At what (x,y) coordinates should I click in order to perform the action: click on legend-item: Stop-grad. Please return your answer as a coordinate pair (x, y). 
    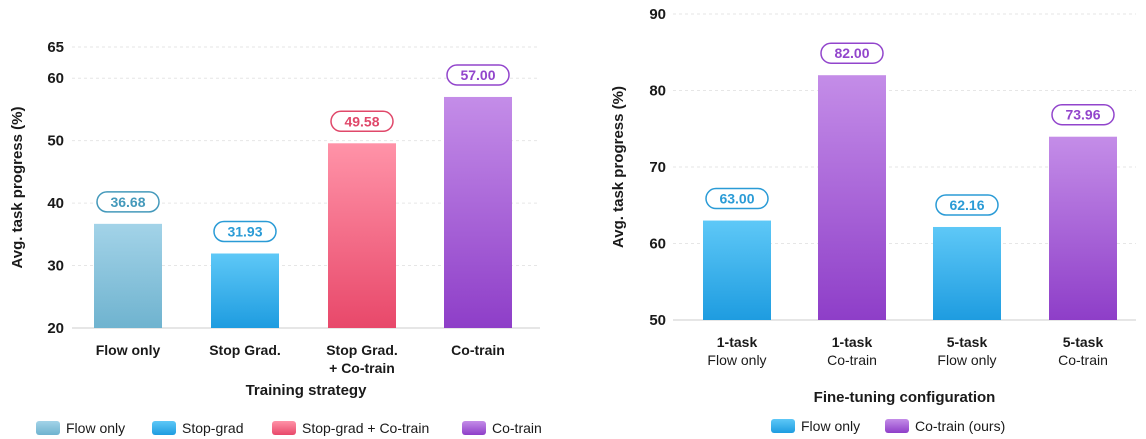
    Looking at the image, I should click on (197, 428).